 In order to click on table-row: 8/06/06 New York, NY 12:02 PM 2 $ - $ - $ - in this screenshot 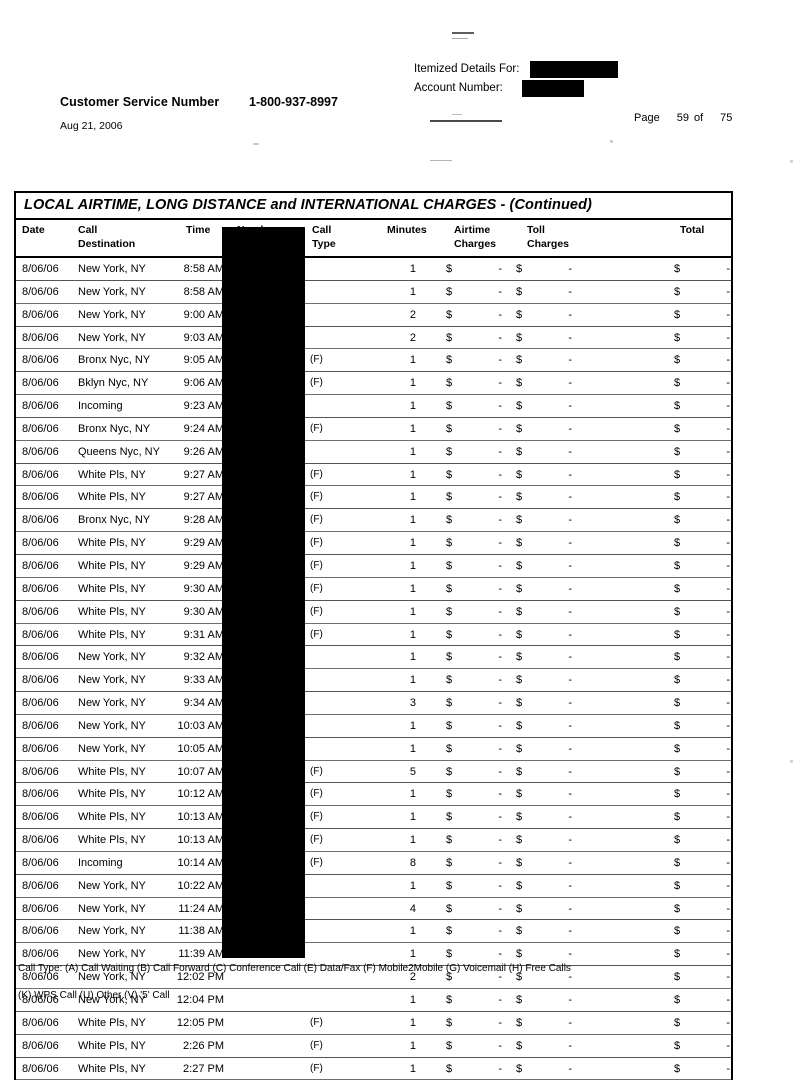, I will do `click(373, 977)`.